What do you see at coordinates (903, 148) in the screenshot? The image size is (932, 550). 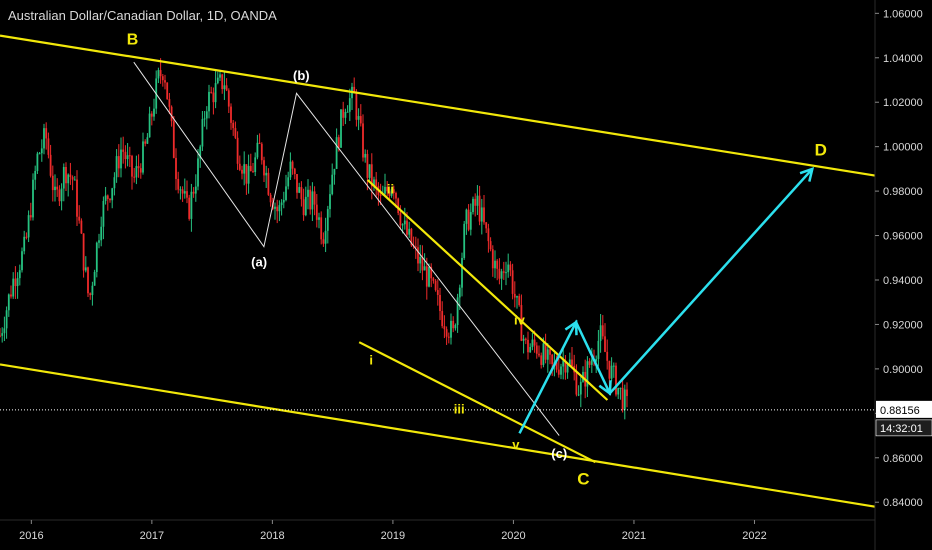 I see `y-tick-label: 1.00000` at bounding box center [903, 148].